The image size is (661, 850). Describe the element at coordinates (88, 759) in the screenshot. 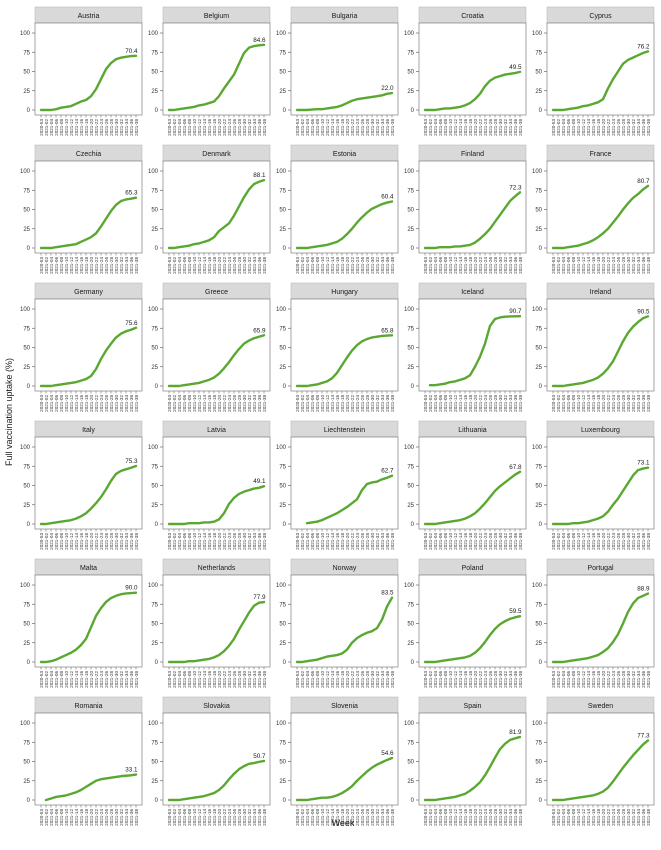

I see `panel-border-romania` at that location.